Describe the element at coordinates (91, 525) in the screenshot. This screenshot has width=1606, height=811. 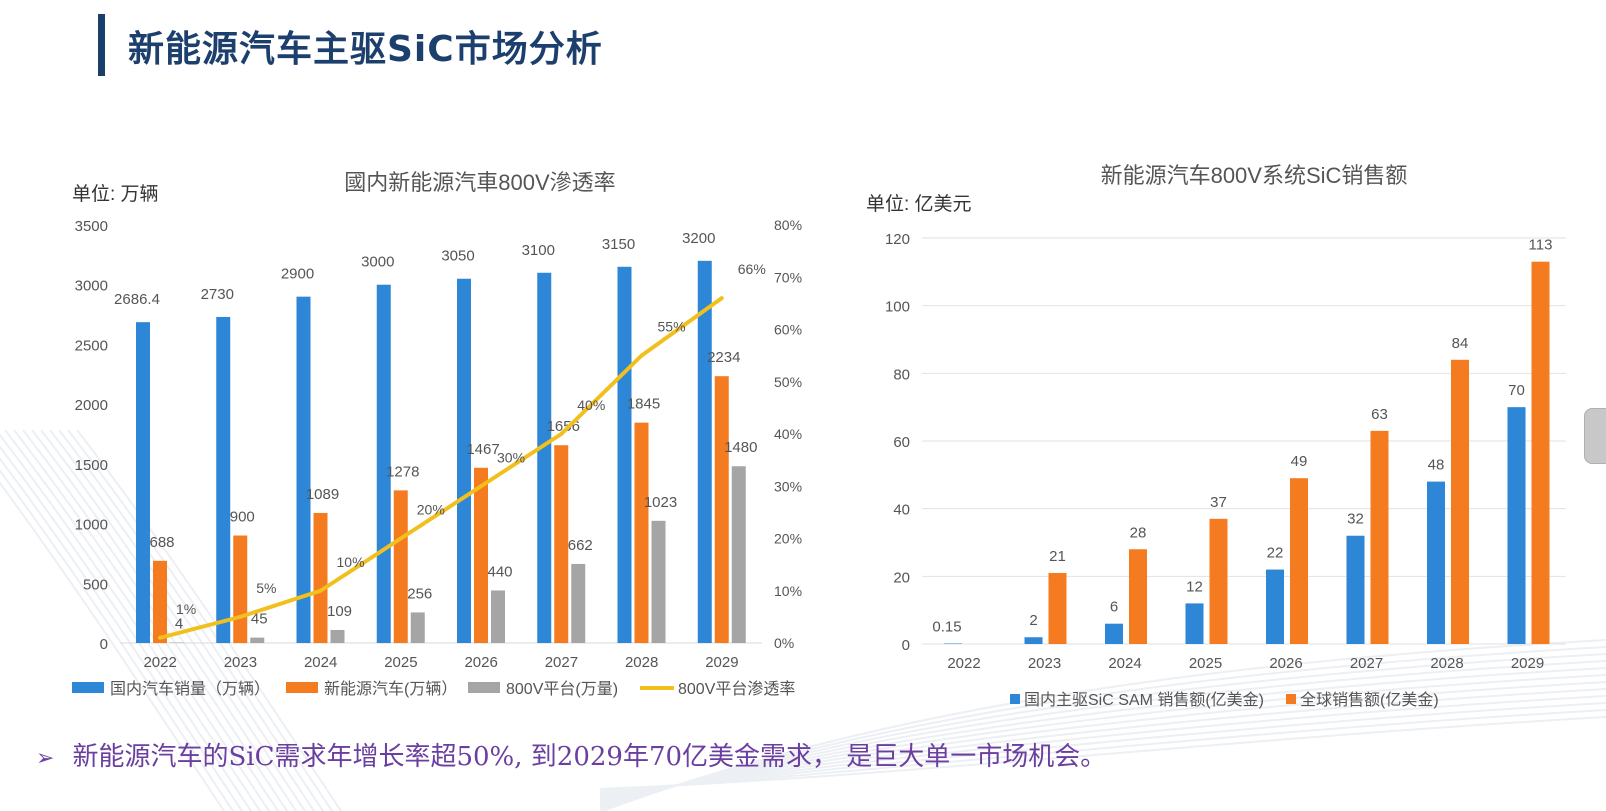
I see `y-tick-label: 1000` at that location.